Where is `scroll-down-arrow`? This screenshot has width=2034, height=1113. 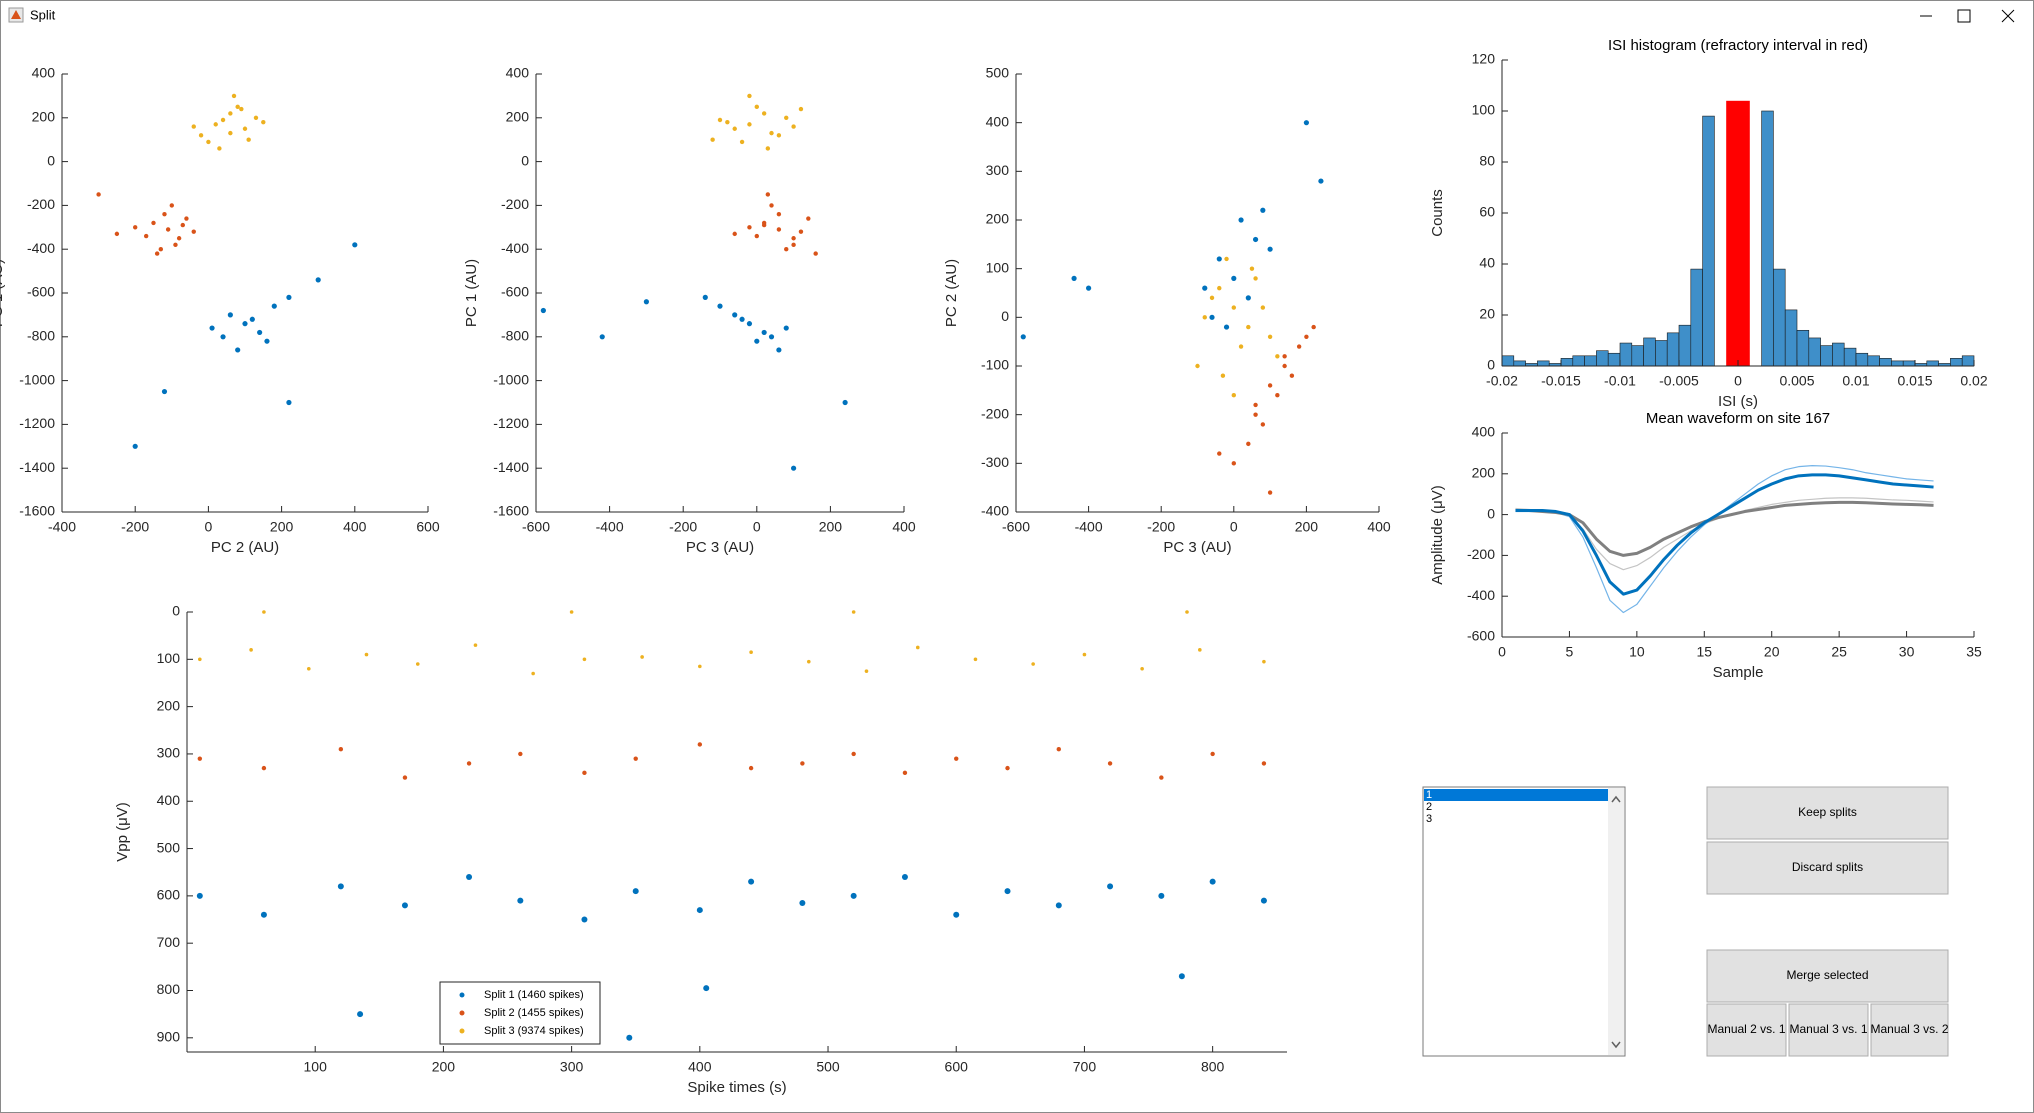
scroll-down-arrow is located at coordinates (1616, 1045).